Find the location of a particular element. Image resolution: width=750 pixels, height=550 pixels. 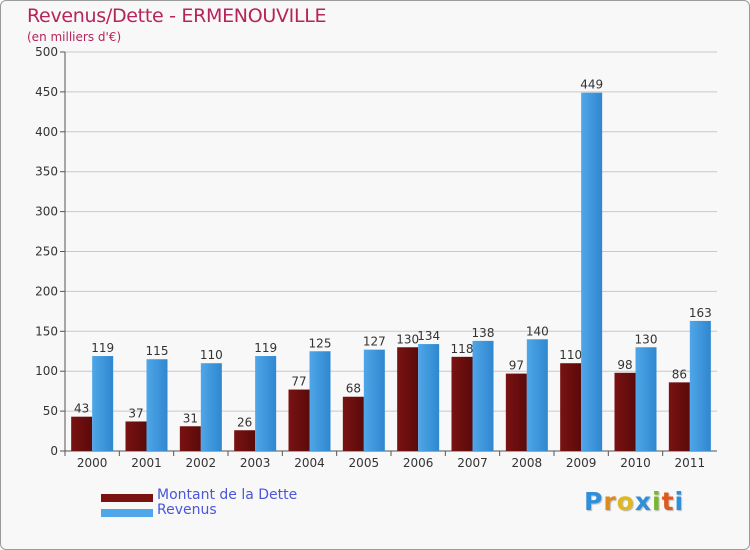

debt-value-label: 77 is located at coordinates (298, 382).